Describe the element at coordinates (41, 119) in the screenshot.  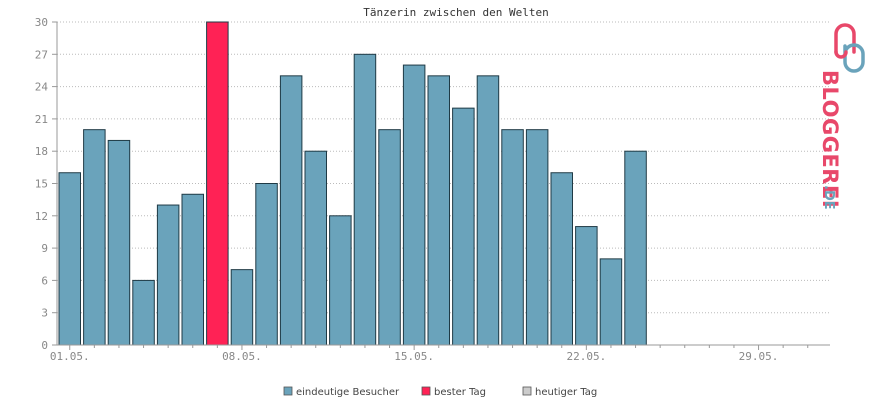
I see `y-tick-label: 21` at that location.